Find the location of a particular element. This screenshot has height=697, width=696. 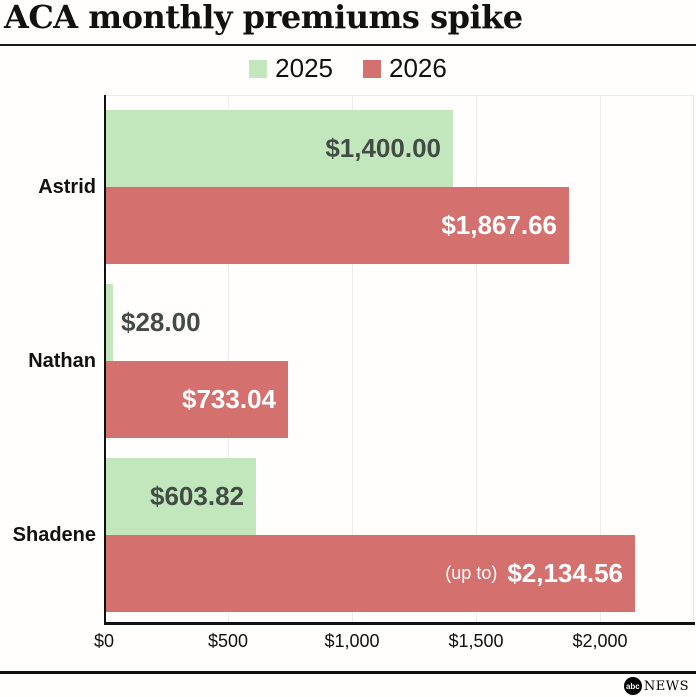

category-label-shadene: Shadene is located at coordinates (54, 535).